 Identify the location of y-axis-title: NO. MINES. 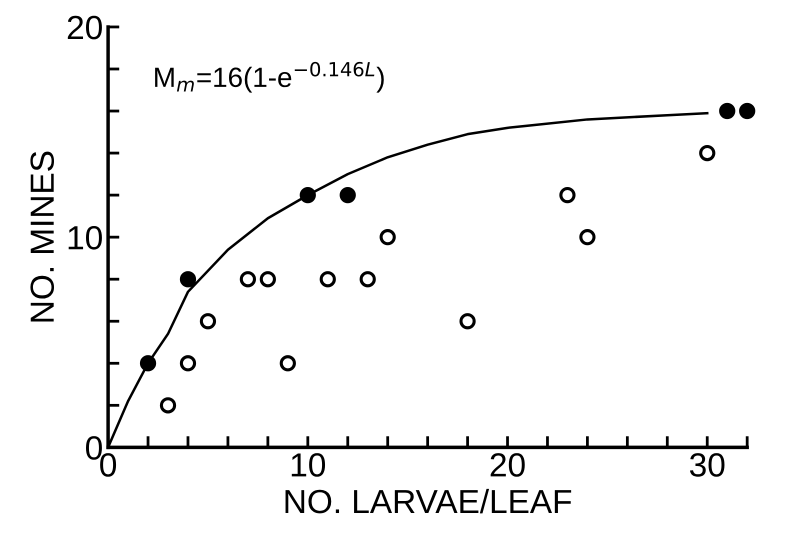
(42, 237).